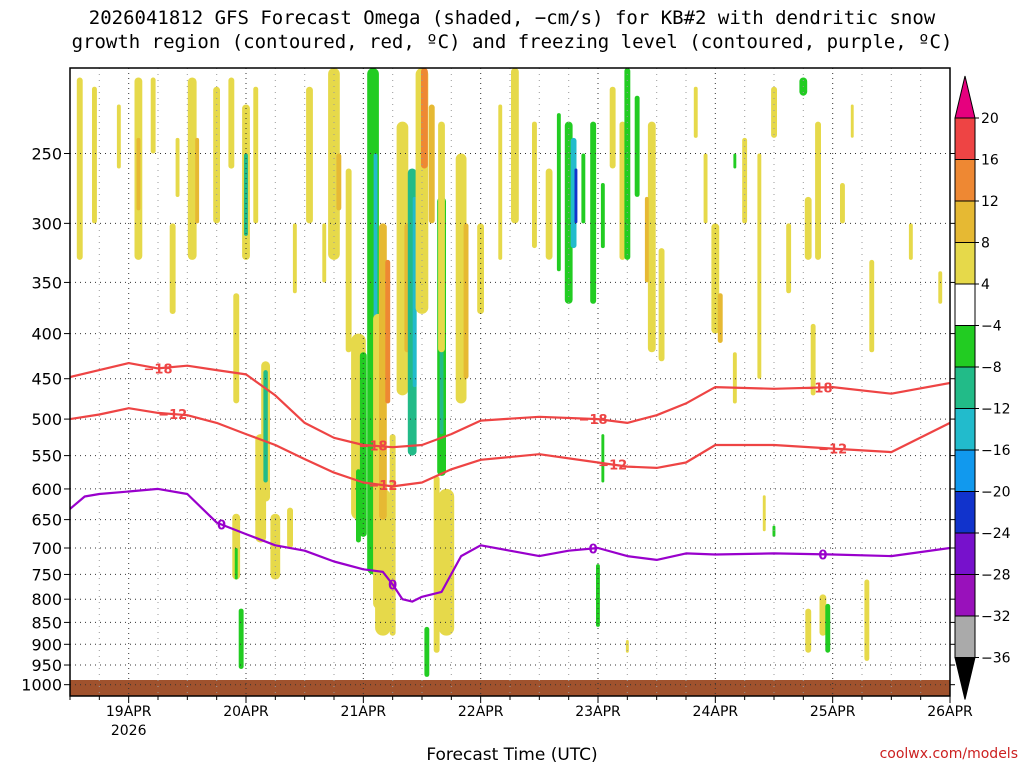  I want to click on y-tick-label: 950, so click(46, 665).